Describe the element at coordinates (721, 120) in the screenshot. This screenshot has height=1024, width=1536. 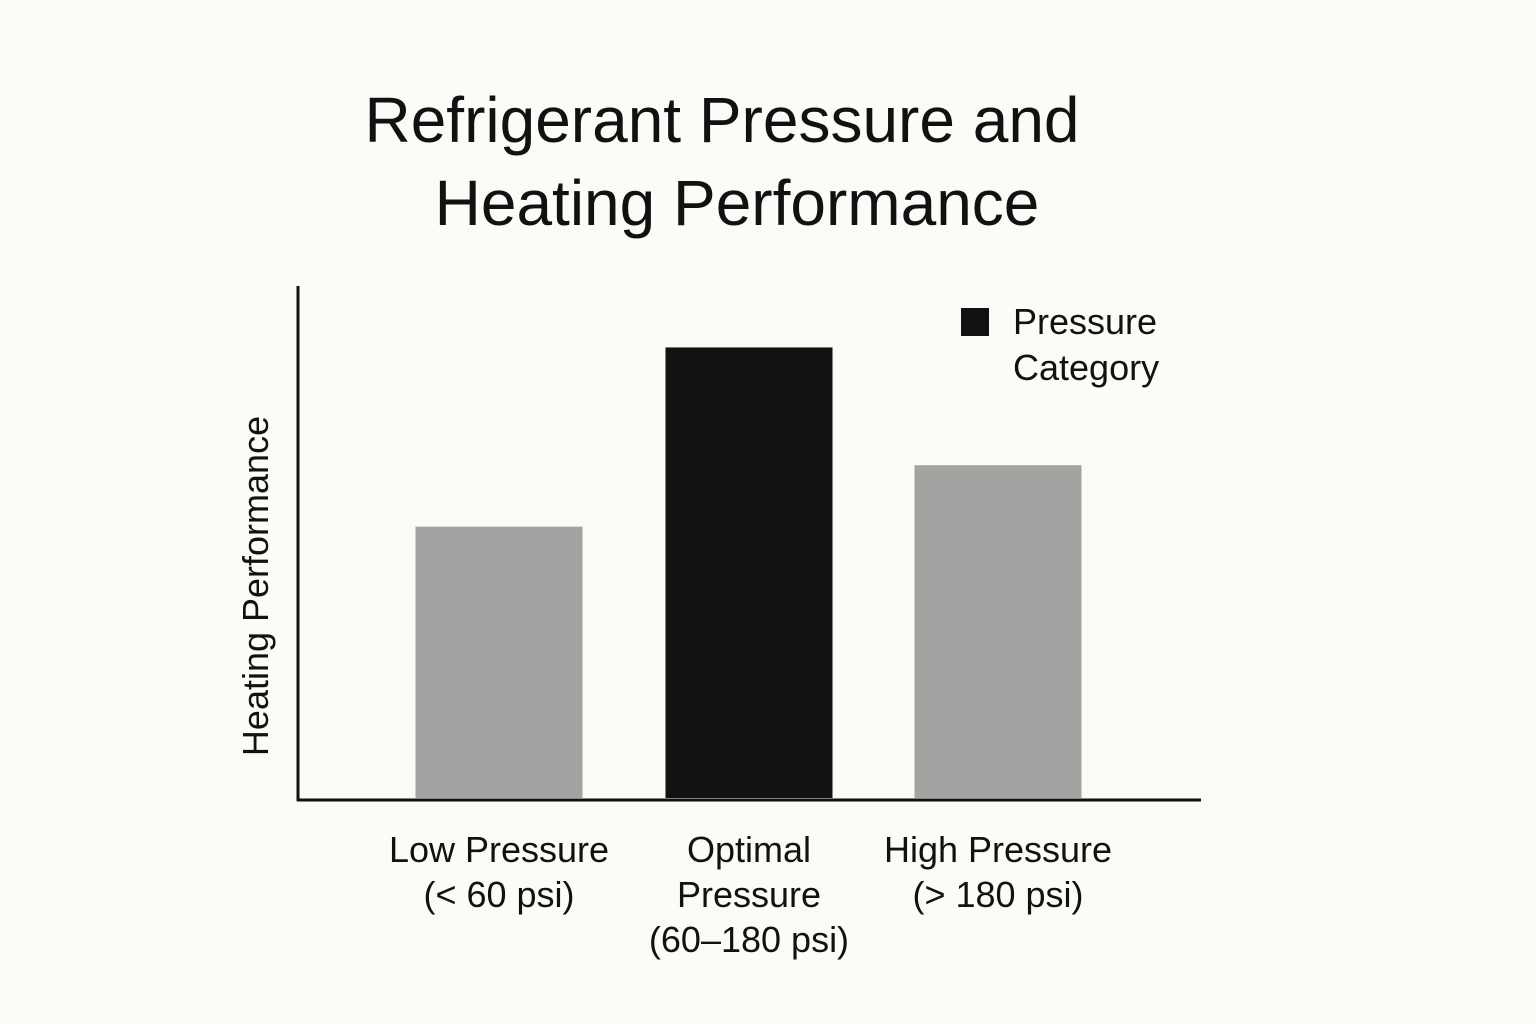
I see `chart-title-line-1: Refrigerant Pressure and` at that location.